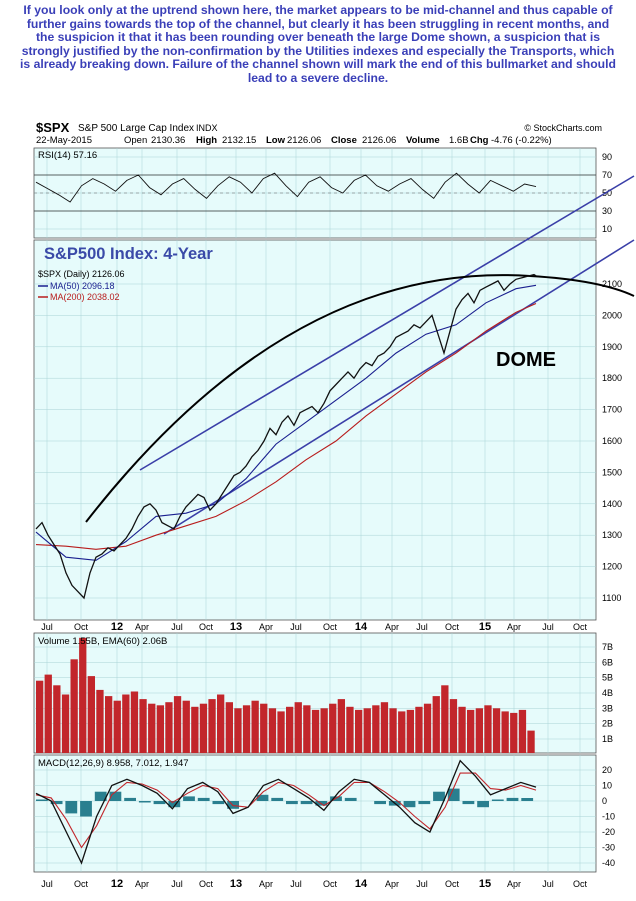  What do you see at coordinates (607, 647) in the screenshot?
I see `volume-tick-label: 7B` at bounding box center [607, 647].